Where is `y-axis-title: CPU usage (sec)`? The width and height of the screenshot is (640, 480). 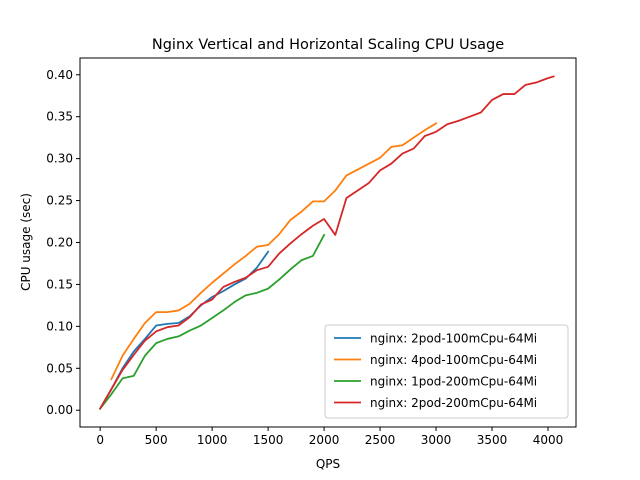 y-axis-title: CPU usage (sec) is located at coordinates (26, 242).